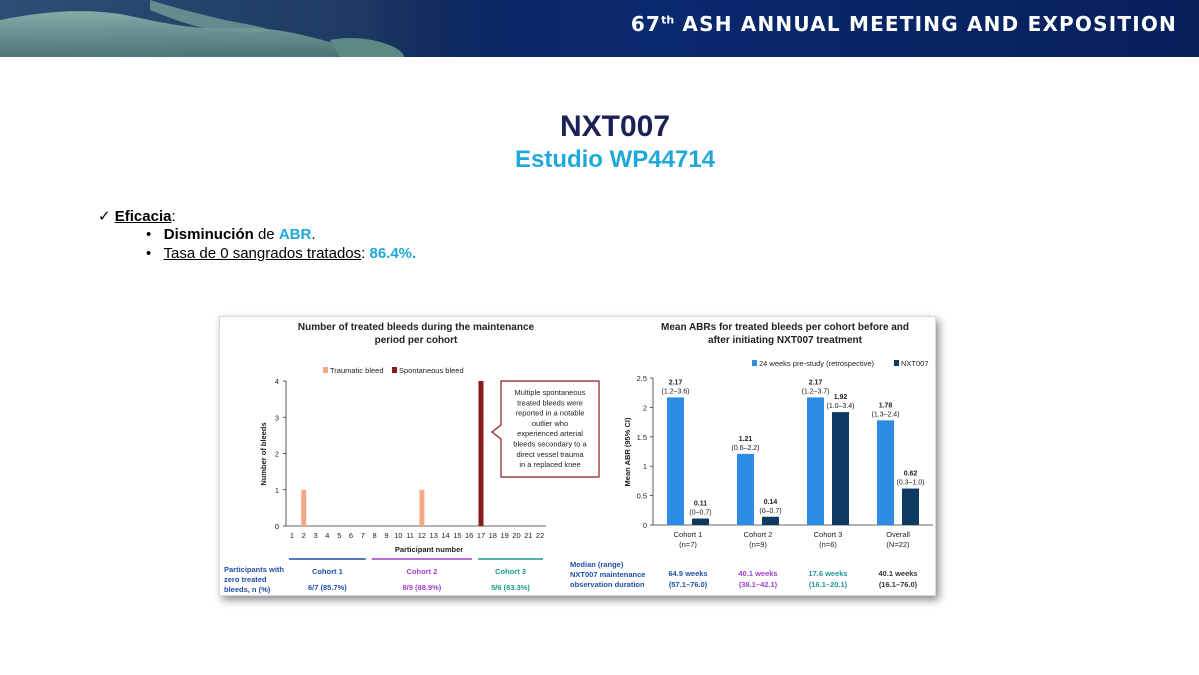 The image size is (1199, 675). I want to click on outlier-callout-text: in a replaced knee, so click(549, 464).